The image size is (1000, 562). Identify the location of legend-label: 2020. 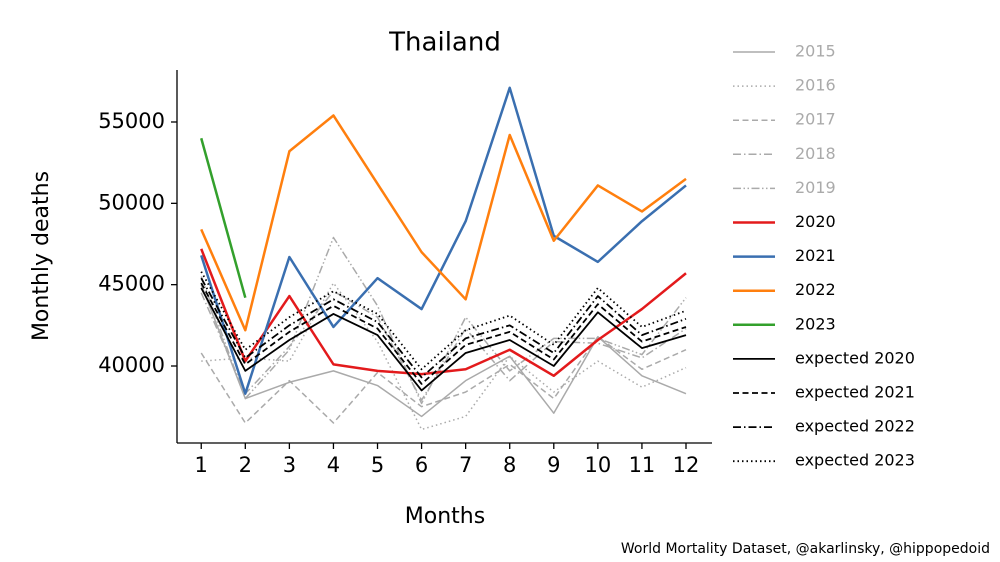
(815, 221).